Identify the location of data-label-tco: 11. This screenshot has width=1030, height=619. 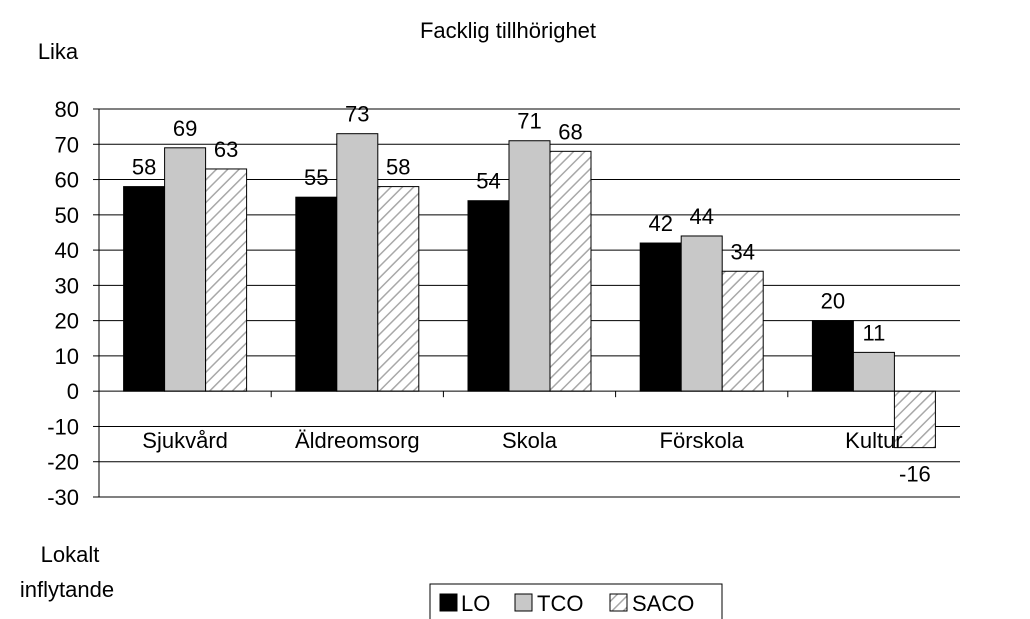
(873, 332).